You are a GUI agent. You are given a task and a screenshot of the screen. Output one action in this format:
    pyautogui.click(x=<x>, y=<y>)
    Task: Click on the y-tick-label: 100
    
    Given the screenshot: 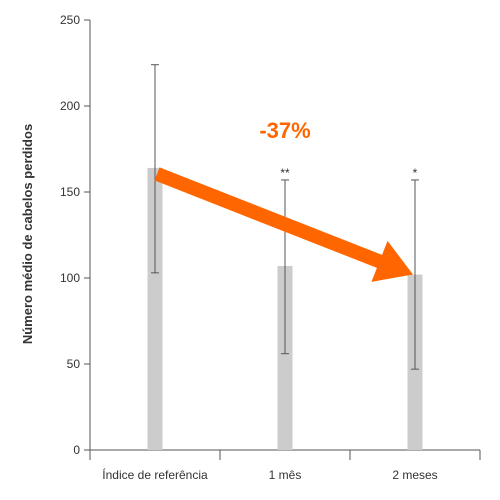 What is the action you would take?
    pyautogui.click(x=70, y=278)
    